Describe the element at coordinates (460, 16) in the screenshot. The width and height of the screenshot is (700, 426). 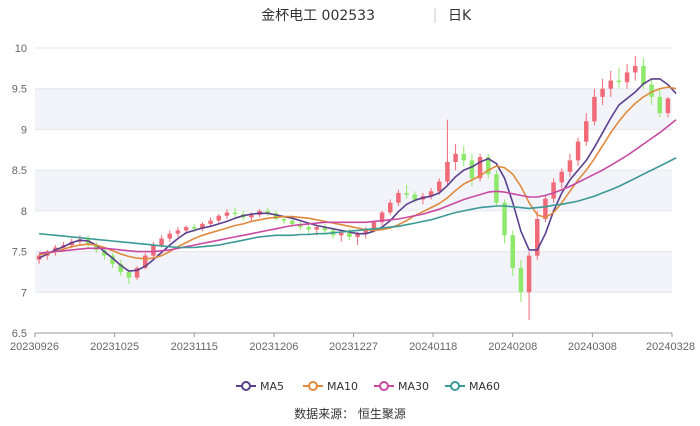
I see `period-label: 日K` at that location.